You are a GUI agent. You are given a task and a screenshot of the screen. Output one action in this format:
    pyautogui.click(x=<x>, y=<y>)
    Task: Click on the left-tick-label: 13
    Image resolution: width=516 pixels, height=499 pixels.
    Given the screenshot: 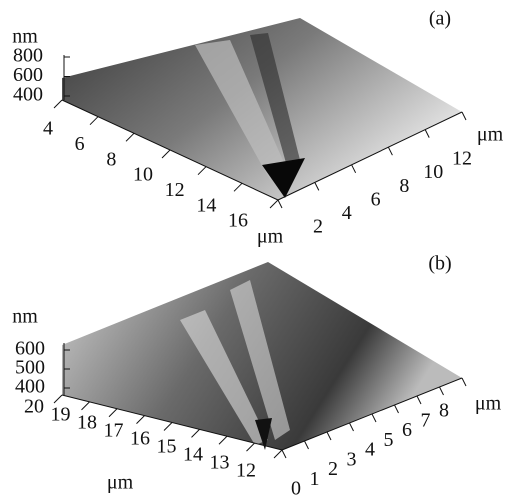 What is the action you would take?
    pyautogui.click(x=220, y=463)
    